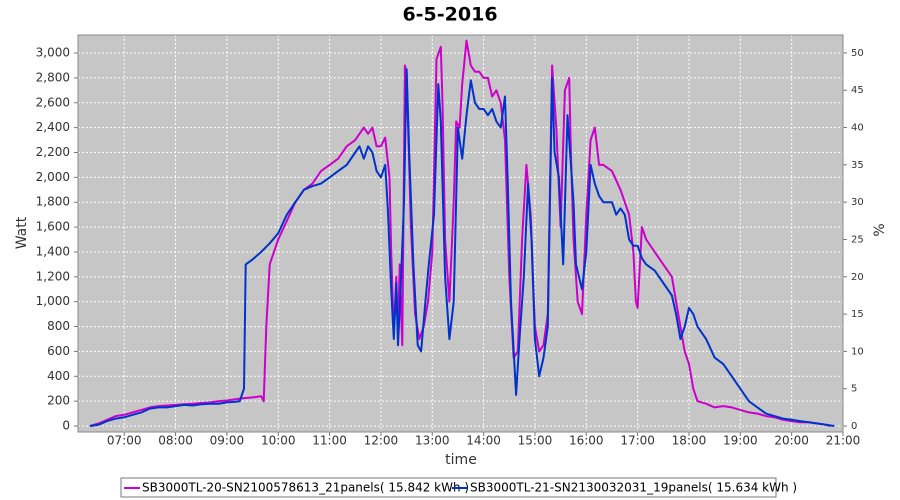 This screenshot has width=900, height=500. What do you see at coordinates (740, 441) in the screenshot?
I see `x-tick-label: 19:00` at bounding box center [740, 441].